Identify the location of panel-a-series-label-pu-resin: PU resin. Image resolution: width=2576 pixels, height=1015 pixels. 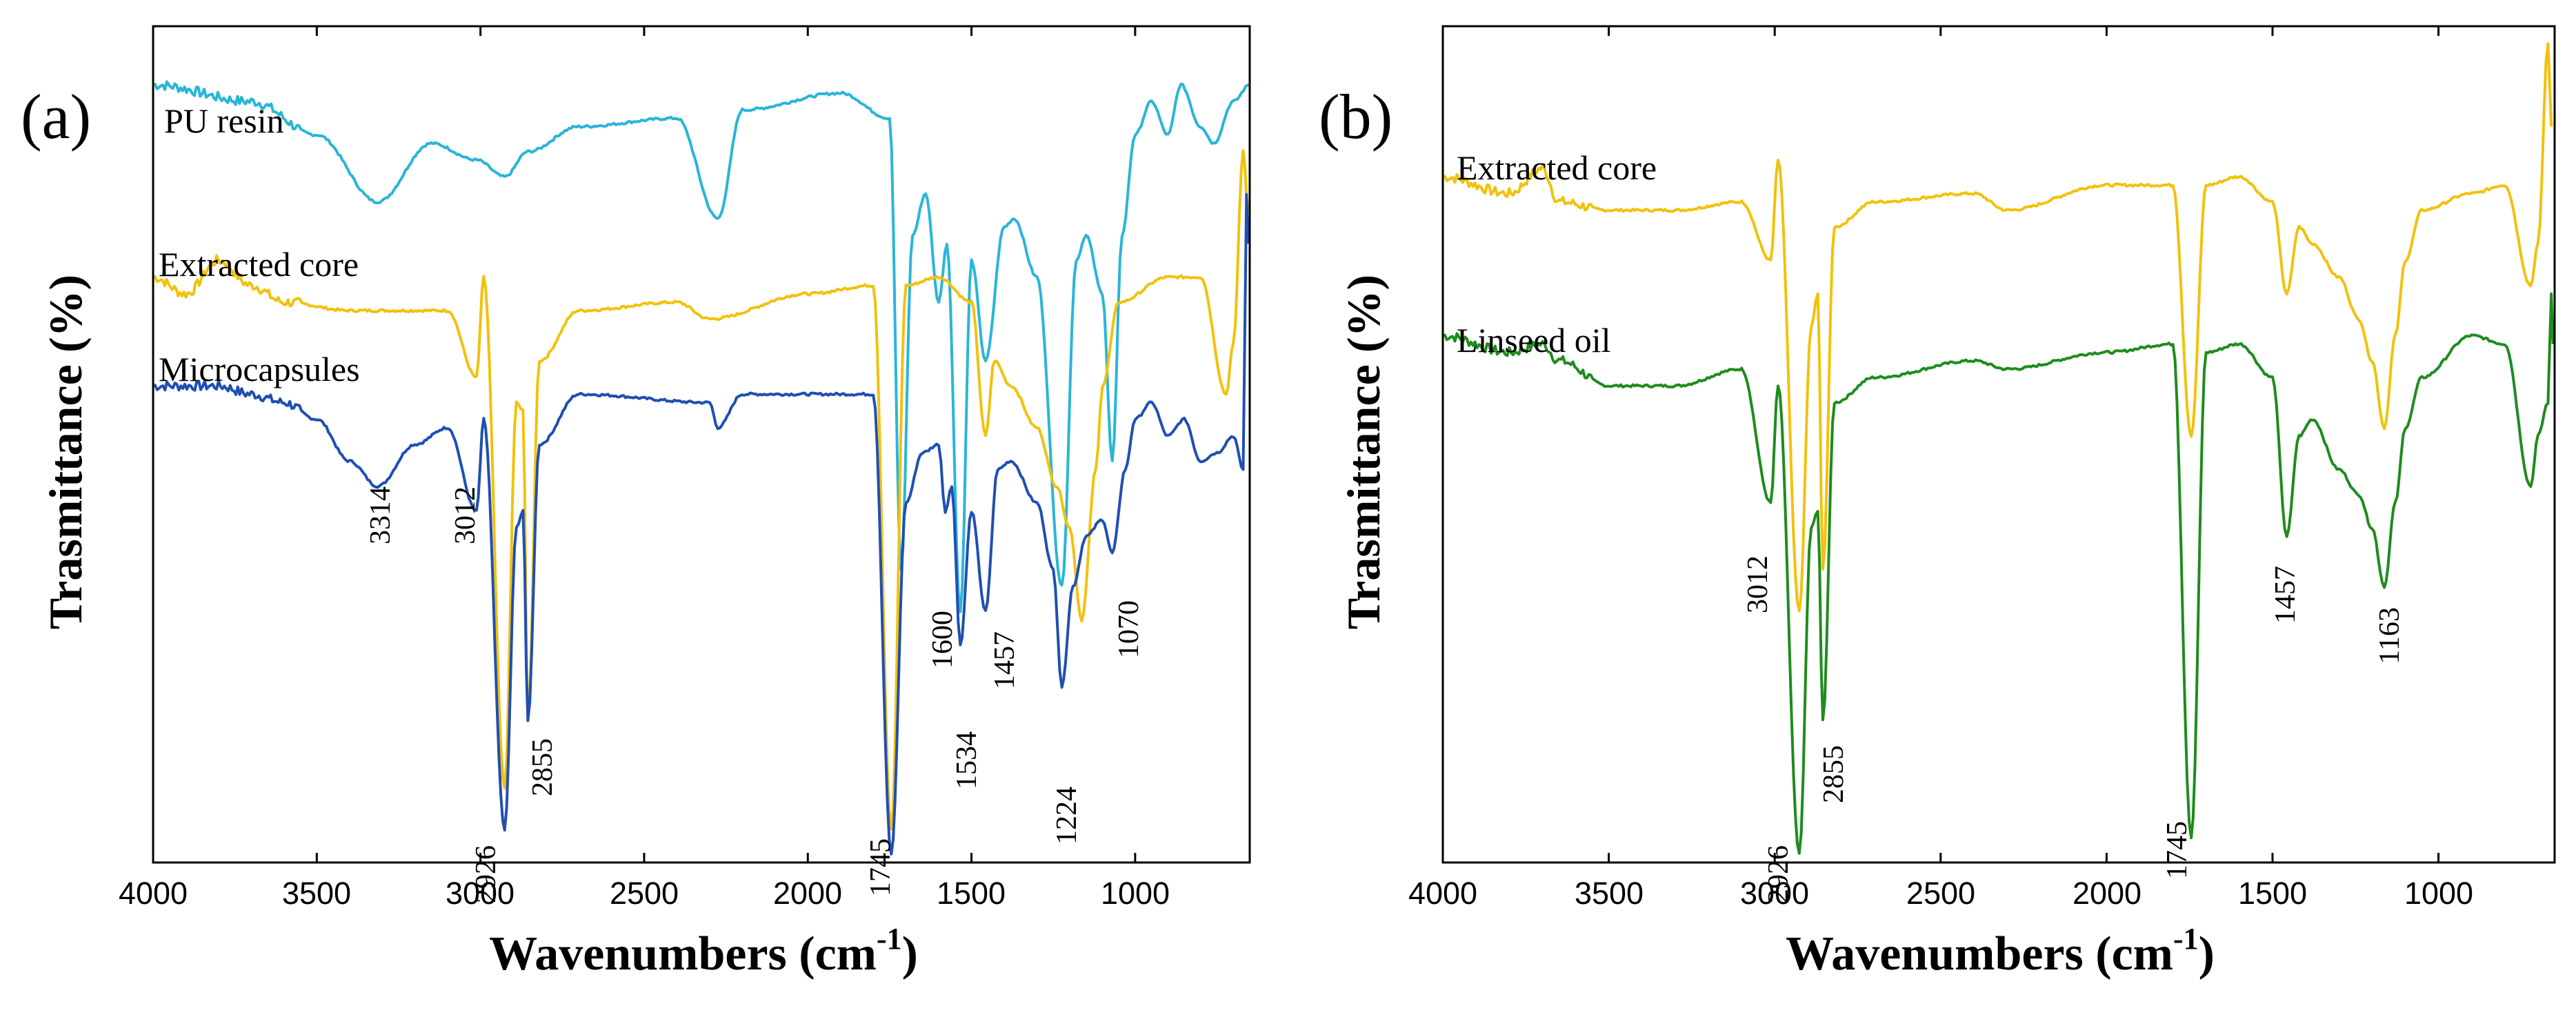
(224, 121).